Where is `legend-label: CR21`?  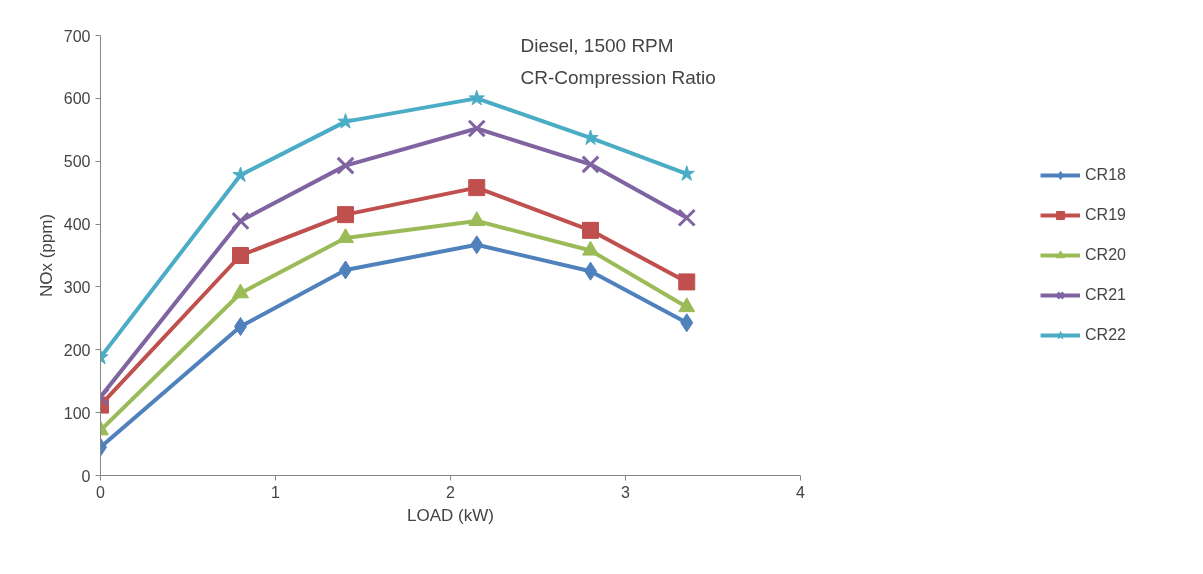 legend-label: CR21 is located at coordinates (1105, 295).